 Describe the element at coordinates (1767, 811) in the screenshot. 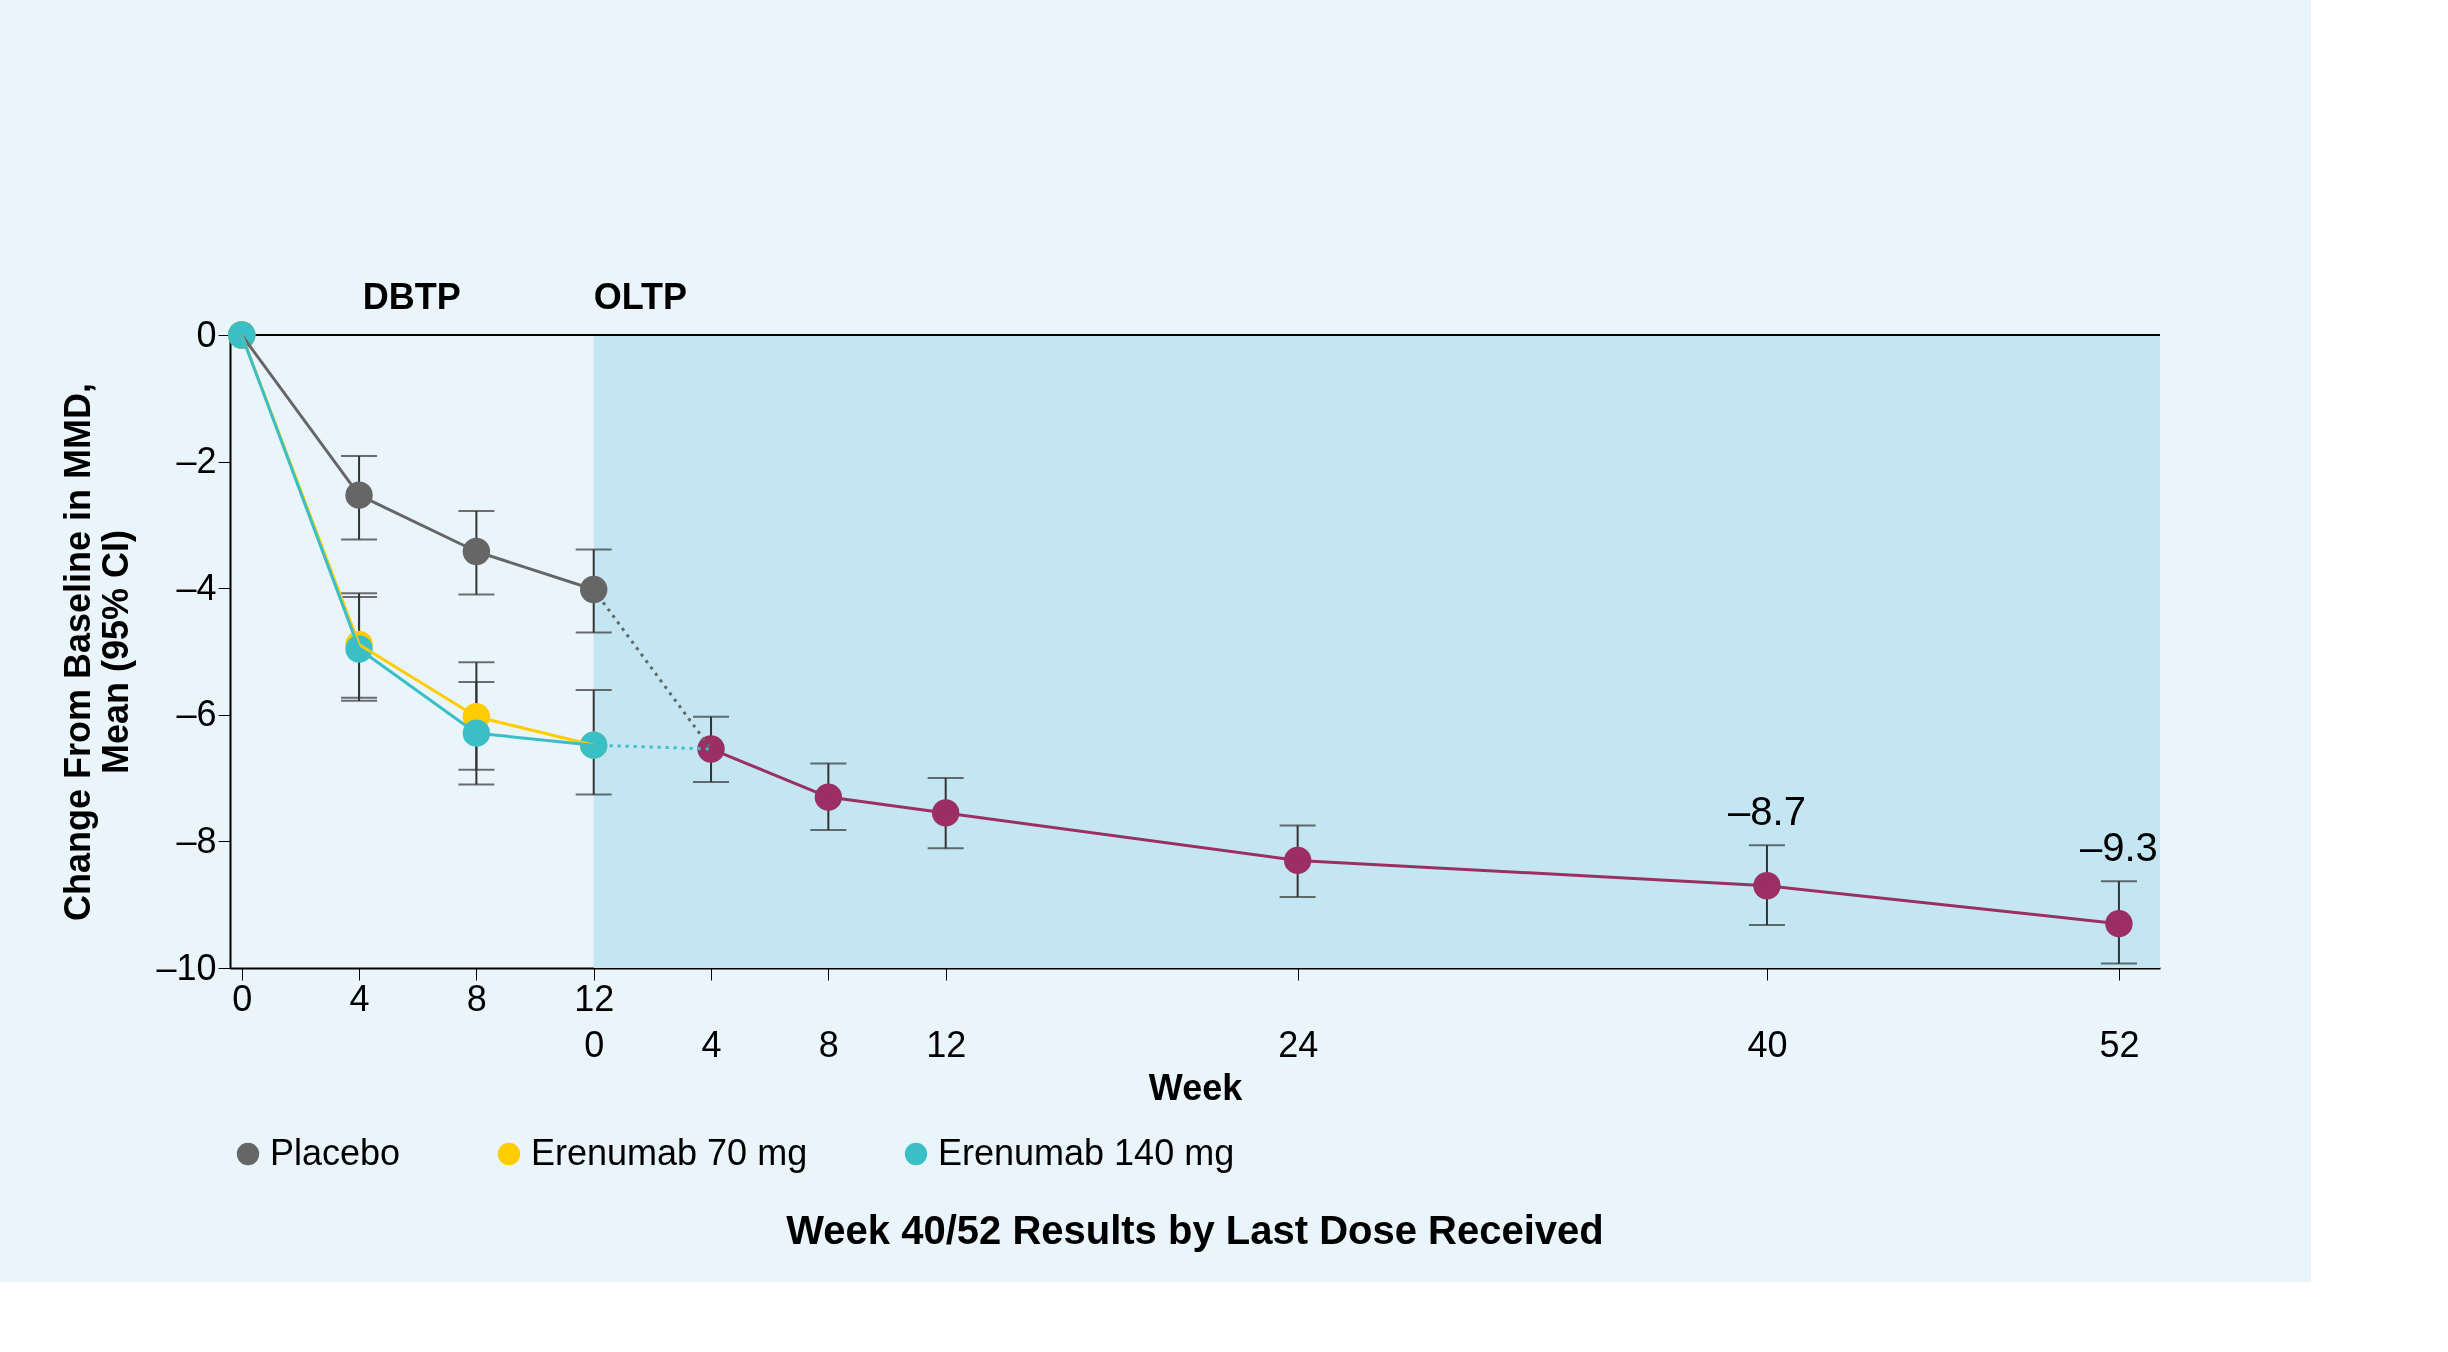

I see `data-label: –8.7` at that location.